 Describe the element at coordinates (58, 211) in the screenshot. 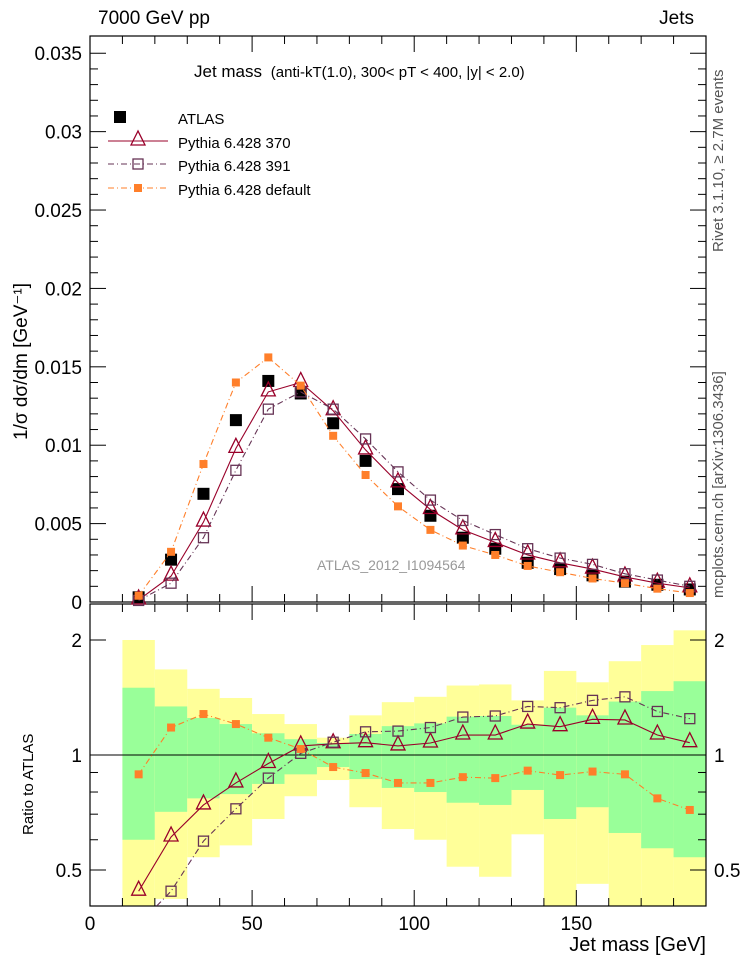

I see `y-tick-label: 0.025` at that location.